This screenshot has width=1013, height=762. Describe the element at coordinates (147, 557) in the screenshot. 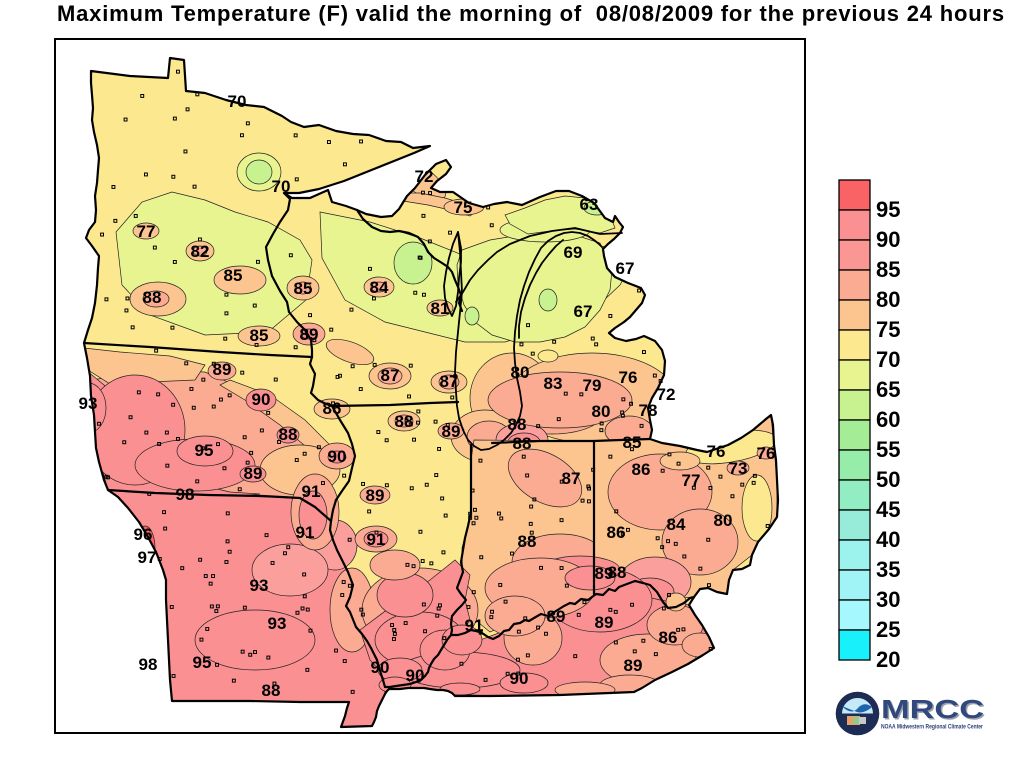

I see `svg-text: 97` at that location.